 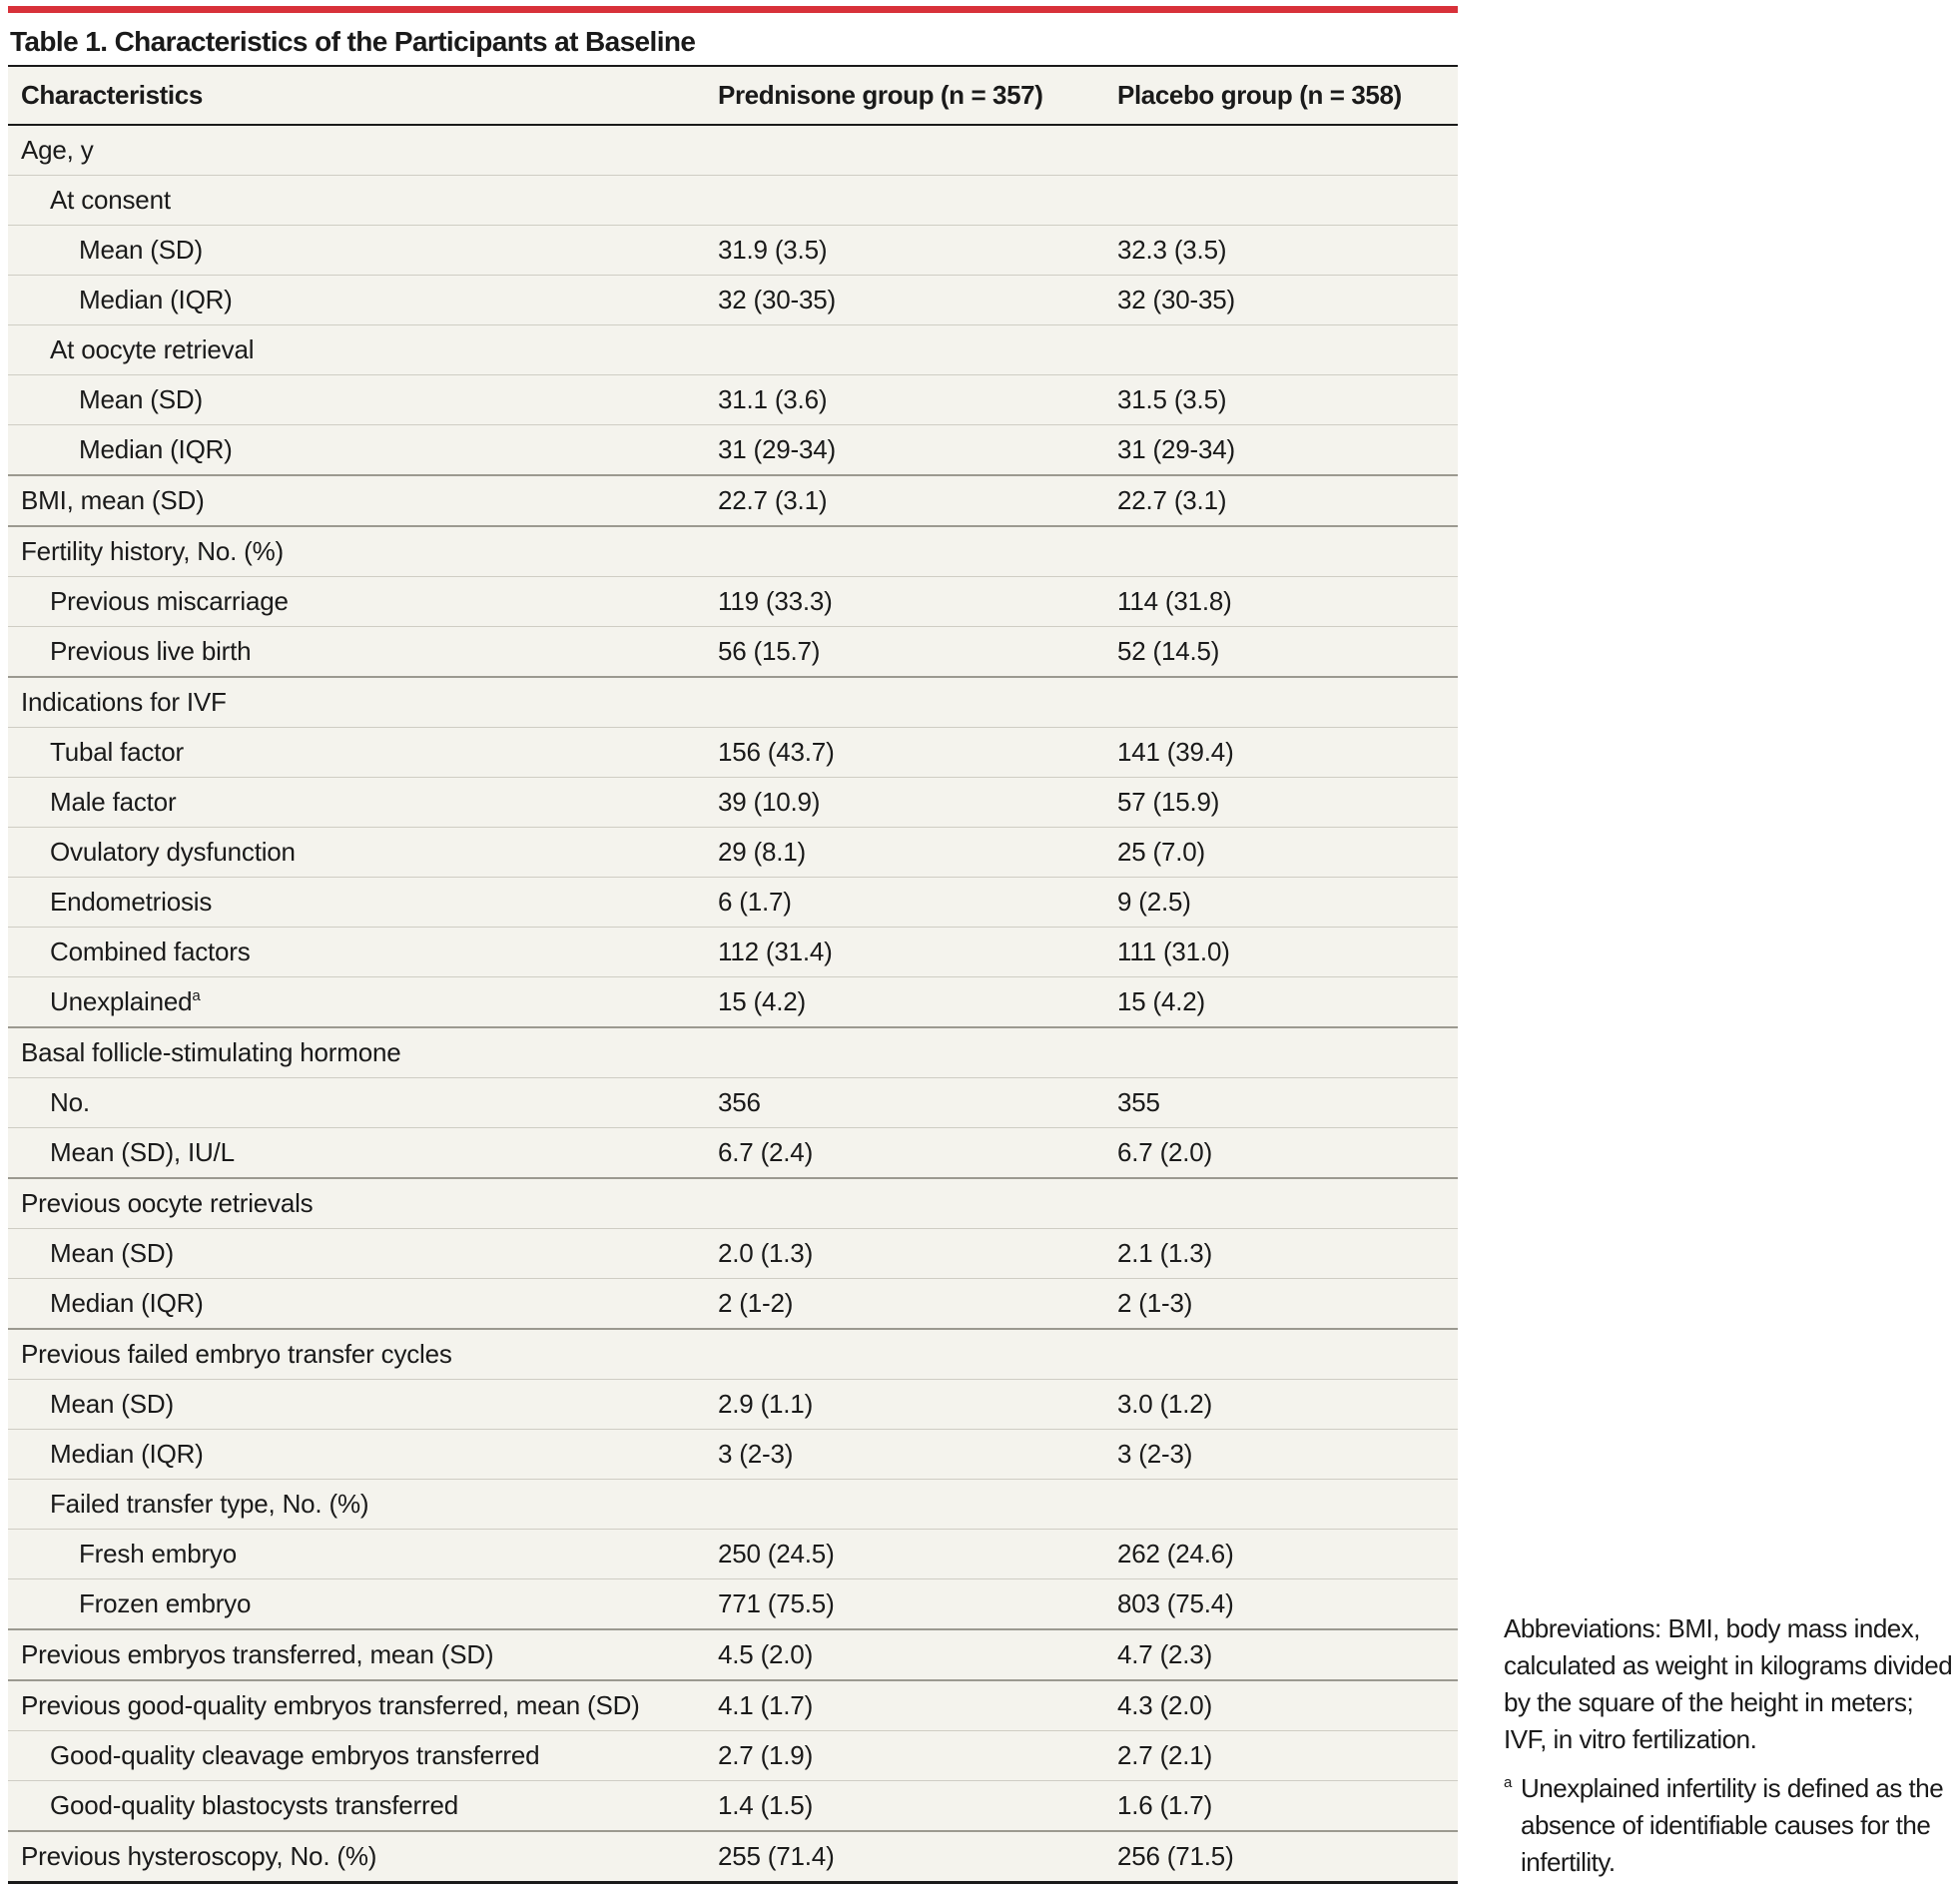 What do you see at coordinates (199, 1856) in the screenshot?
I see `row-label: Previous hysteroscopy, No. (%)` at bounding box center [199, 1856].